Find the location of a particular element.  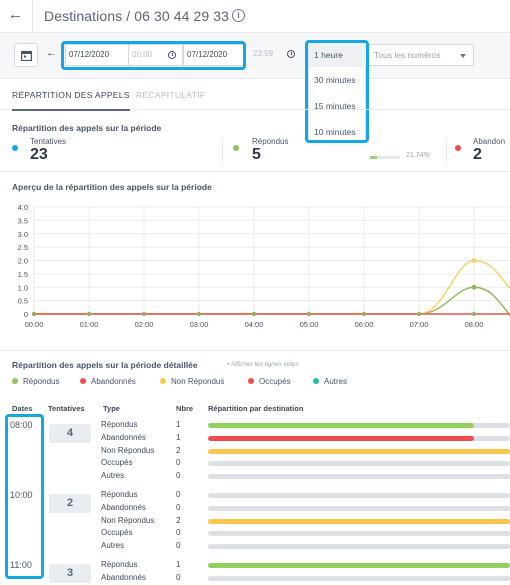

interval-option-15m: 15 minutes is located at coordinates (335, 106).